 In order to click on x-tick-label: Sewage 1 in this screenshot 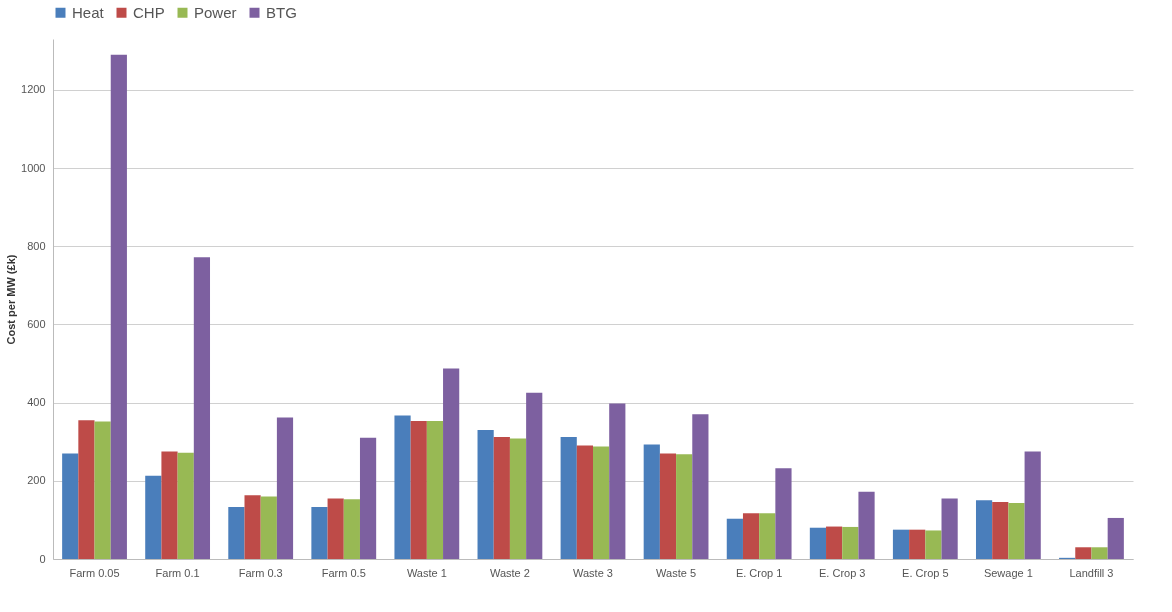, I will do `click(1008, 572)`.